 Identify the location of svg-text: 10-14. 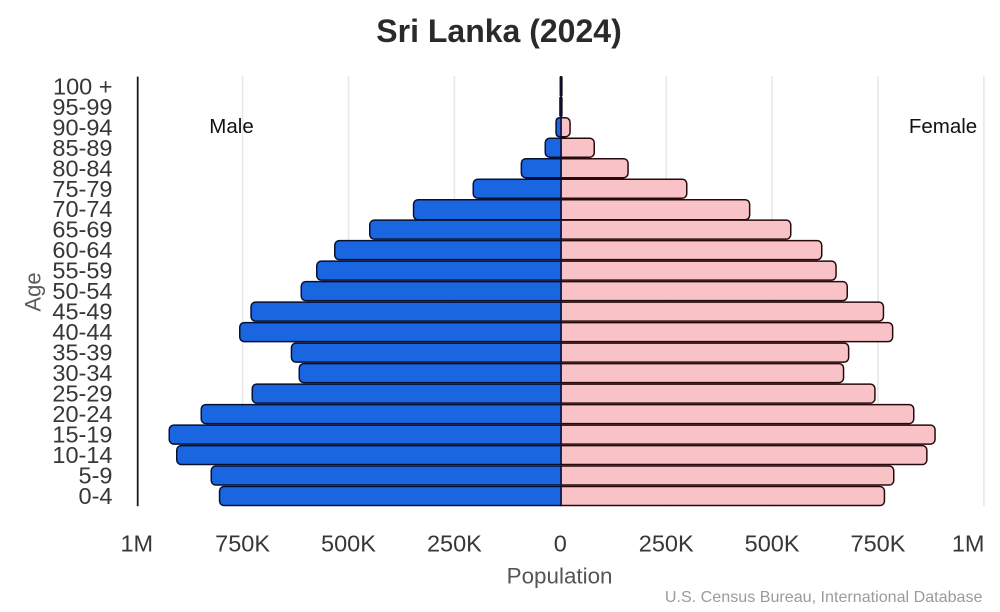
(82, 455).